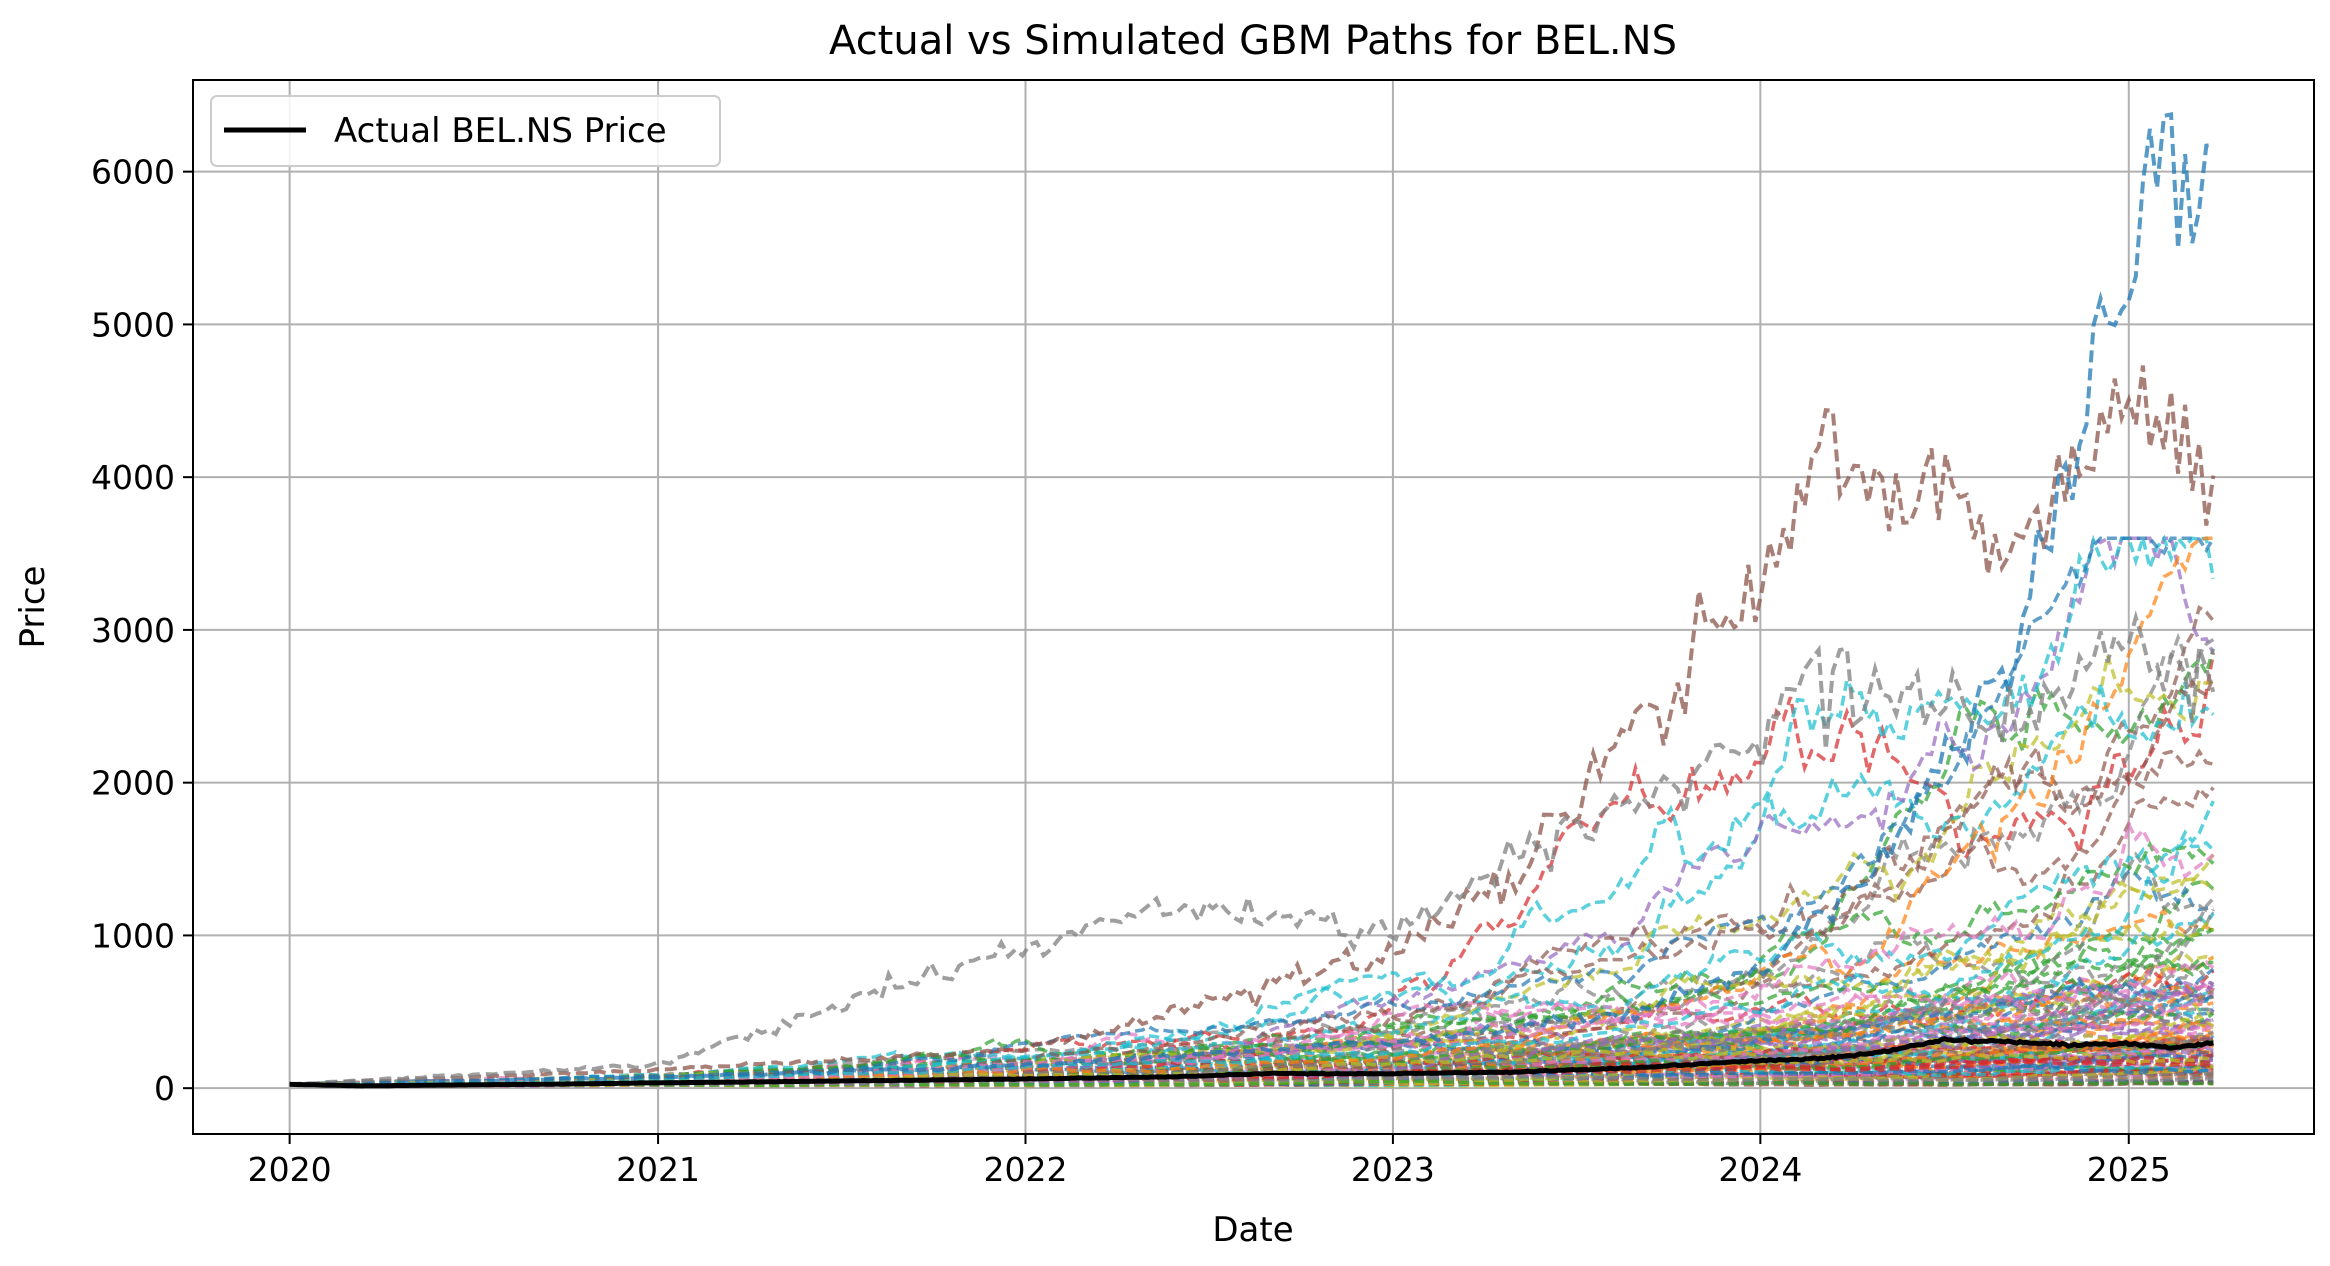  I want to click on chart-title: Actual vs Simulated GBM Paths for BEL.NS, so click(1253, 41).